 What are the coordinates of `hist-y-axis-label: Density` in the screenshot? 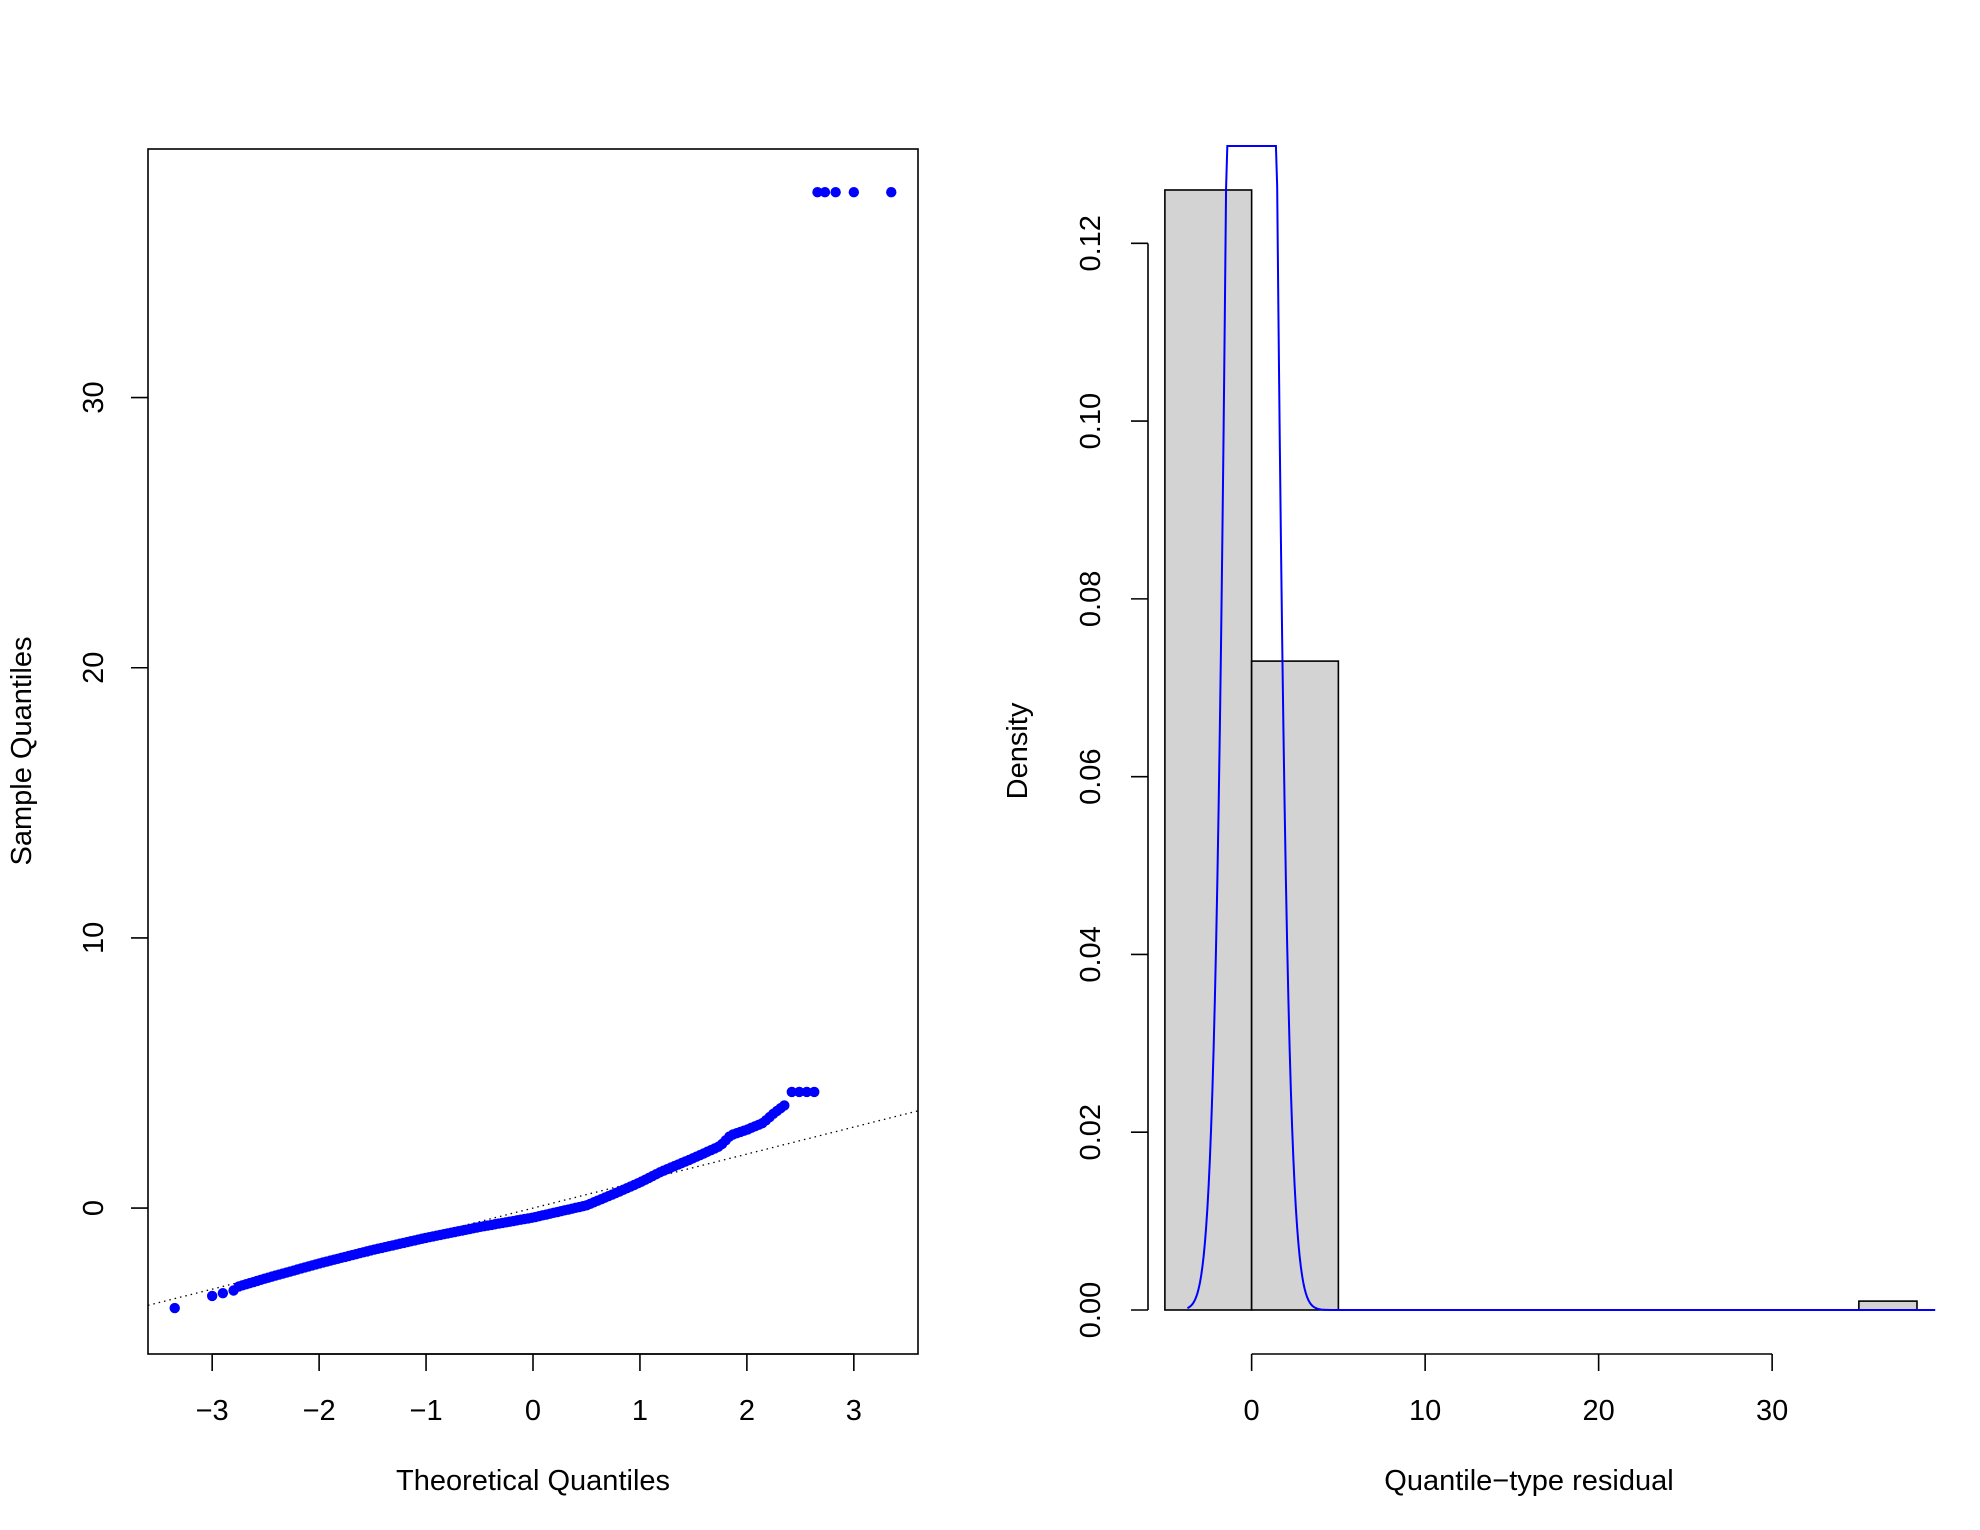 It's located at (1018, 750).